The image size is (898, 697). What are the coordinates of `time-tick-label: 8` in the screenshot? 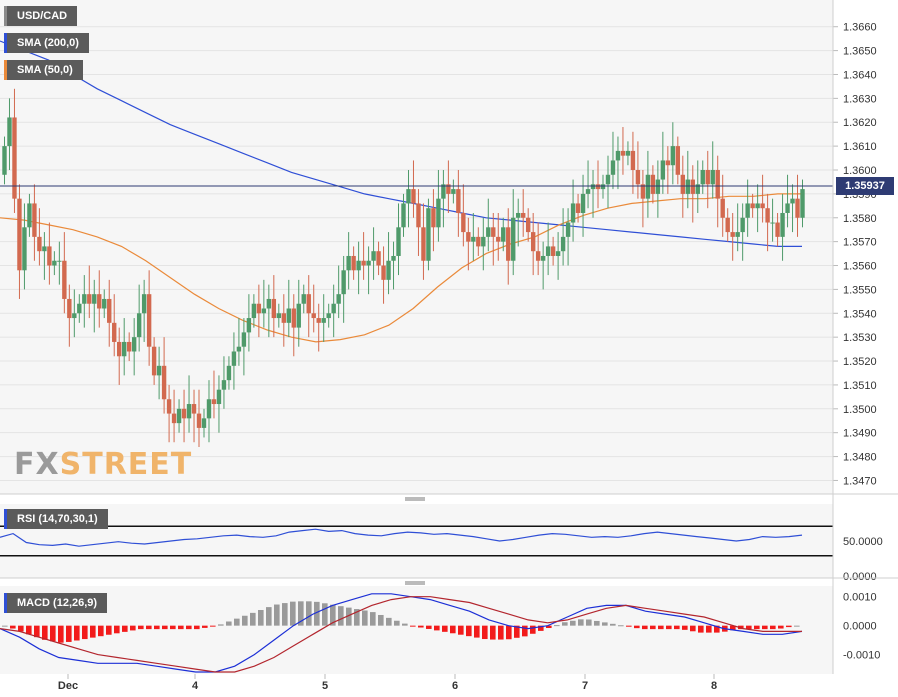 It's located at (714, 686).